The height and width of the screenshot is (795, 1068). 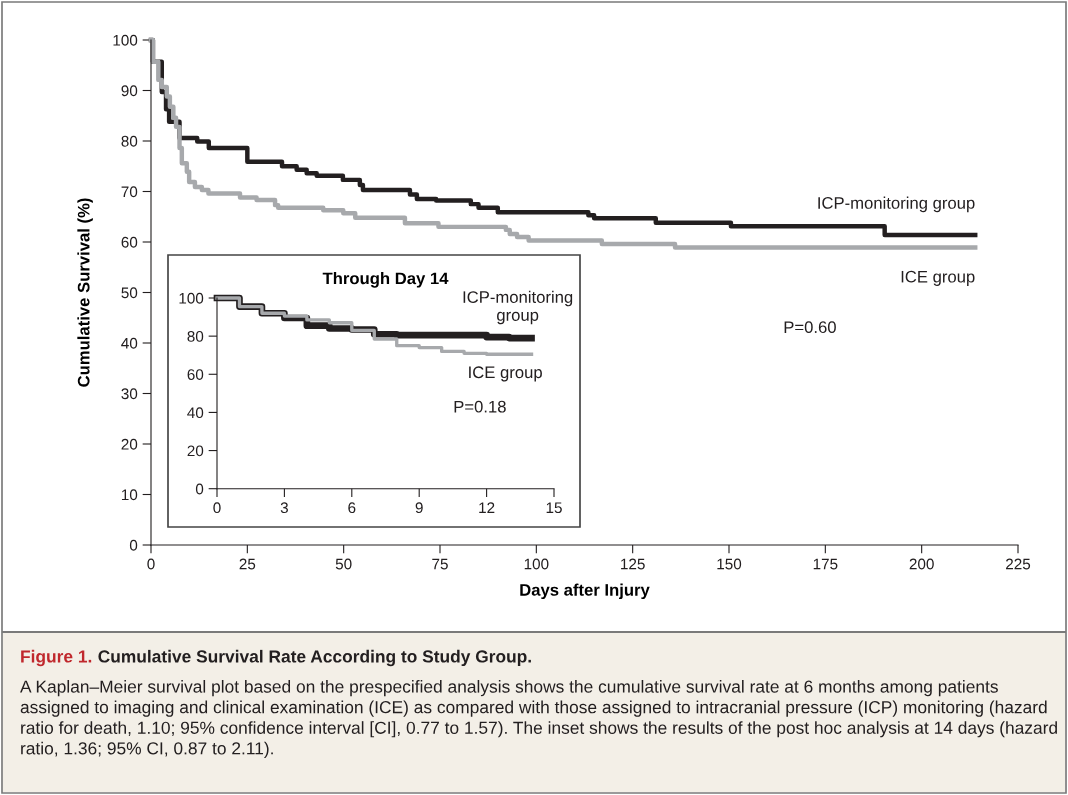 What do you see at coordinates (729, 564) in the screenshot?
I see `x-tick-label: 150` at bounding box center [729, 564].